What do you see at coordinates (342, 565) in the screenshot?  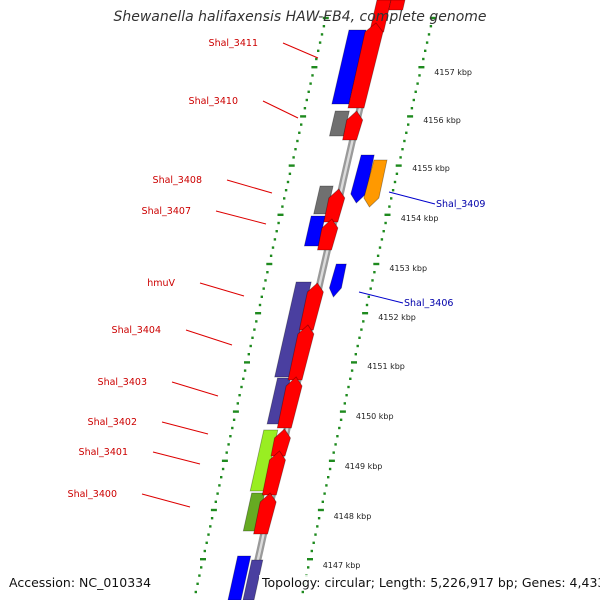 I see `tick-label-0: 4147 kbp` at bounding box center [342, 565].